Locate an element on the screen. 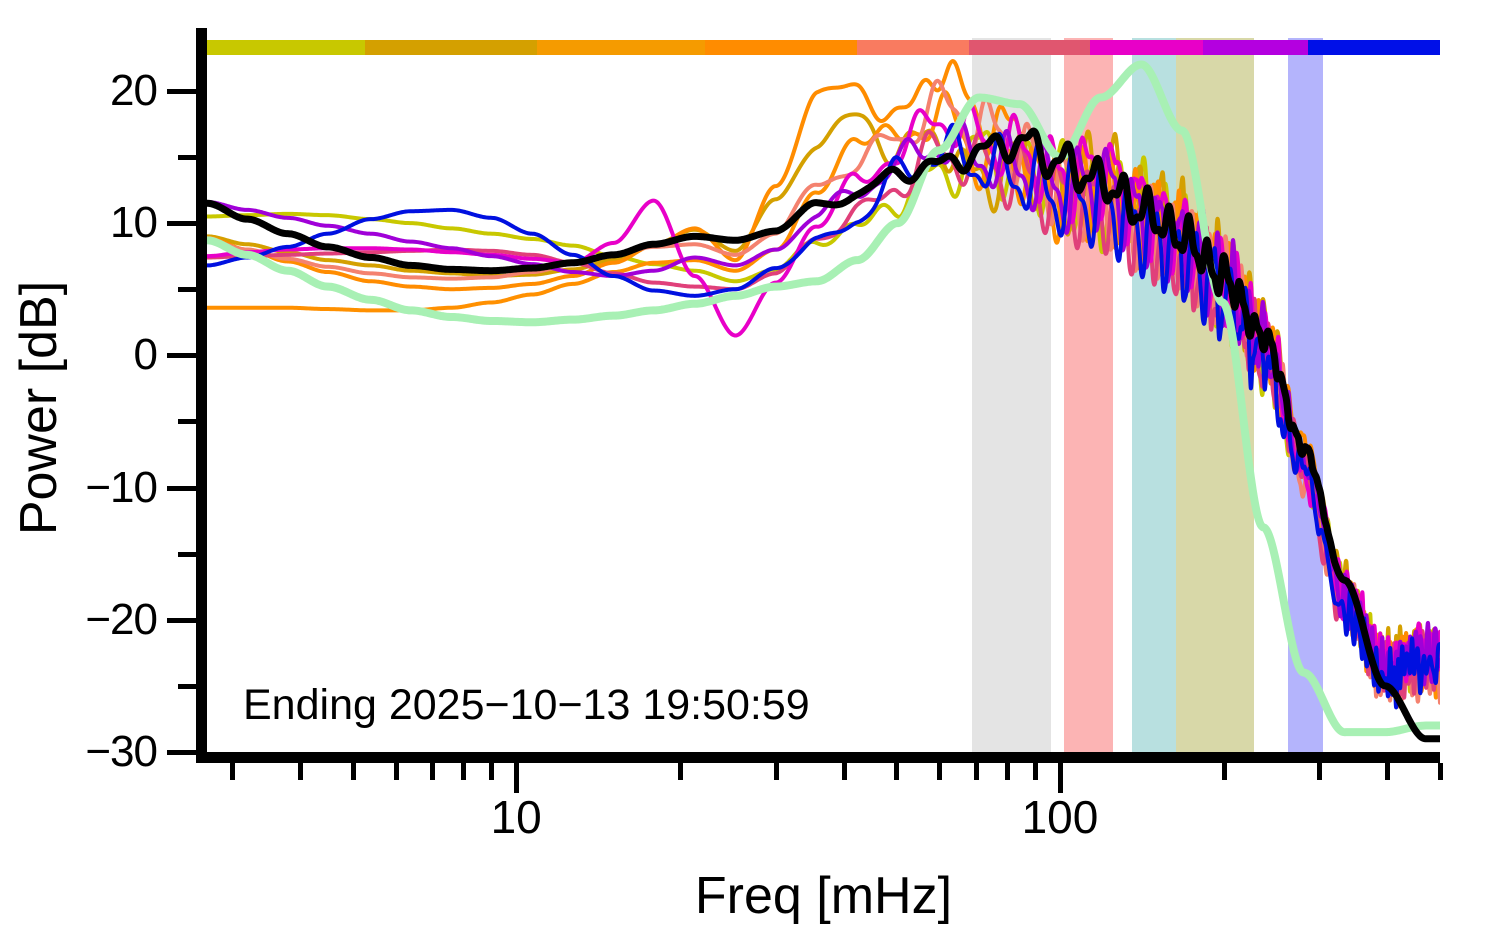 Image resolution: width=1494 pixels, height=952 pixels. x-tick-label: 100 is located at coordinates (1060, 817).